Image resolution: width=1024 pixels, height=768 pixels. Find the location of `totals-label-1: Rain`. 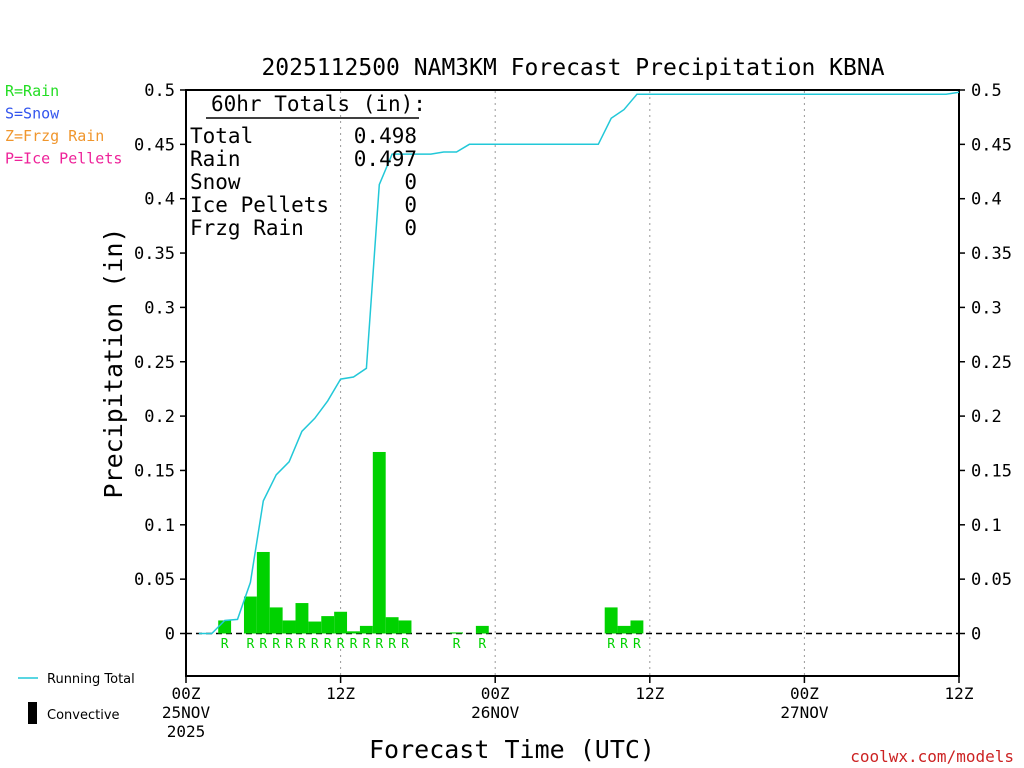

totals-label-1: Rain is located at coordinates (215, 159).